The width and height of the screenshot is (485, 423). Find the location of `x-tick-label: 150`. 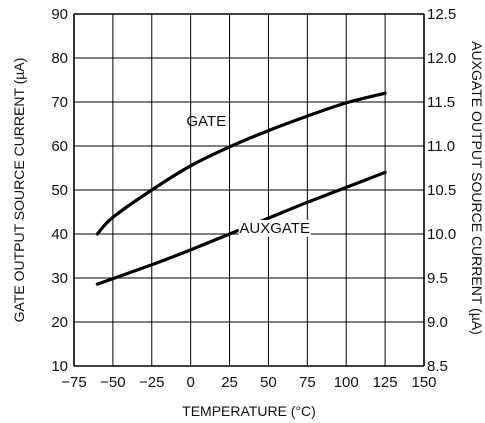

x-tick-label: 150 is located at coordinates (423, 382).